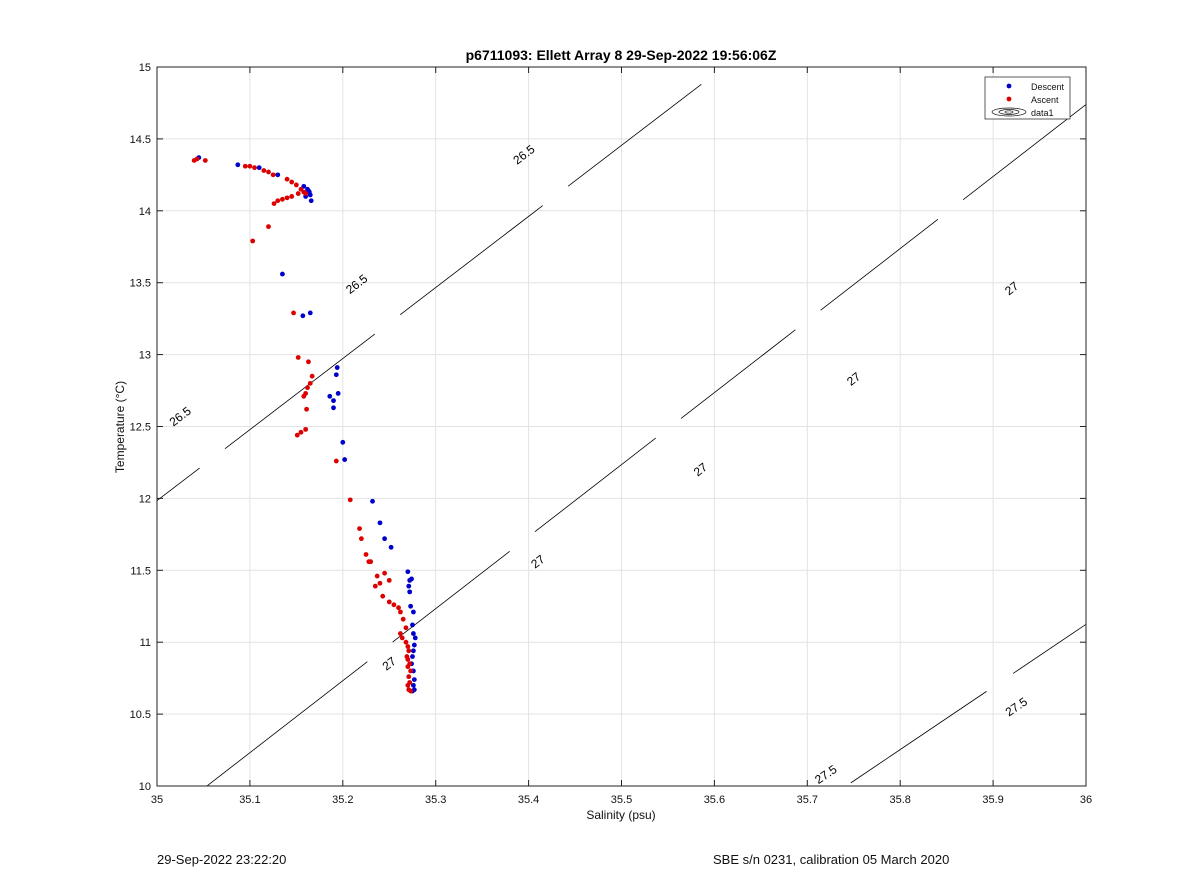  I want to click on legend-contour-symbol-inner, so click(1009, 112).